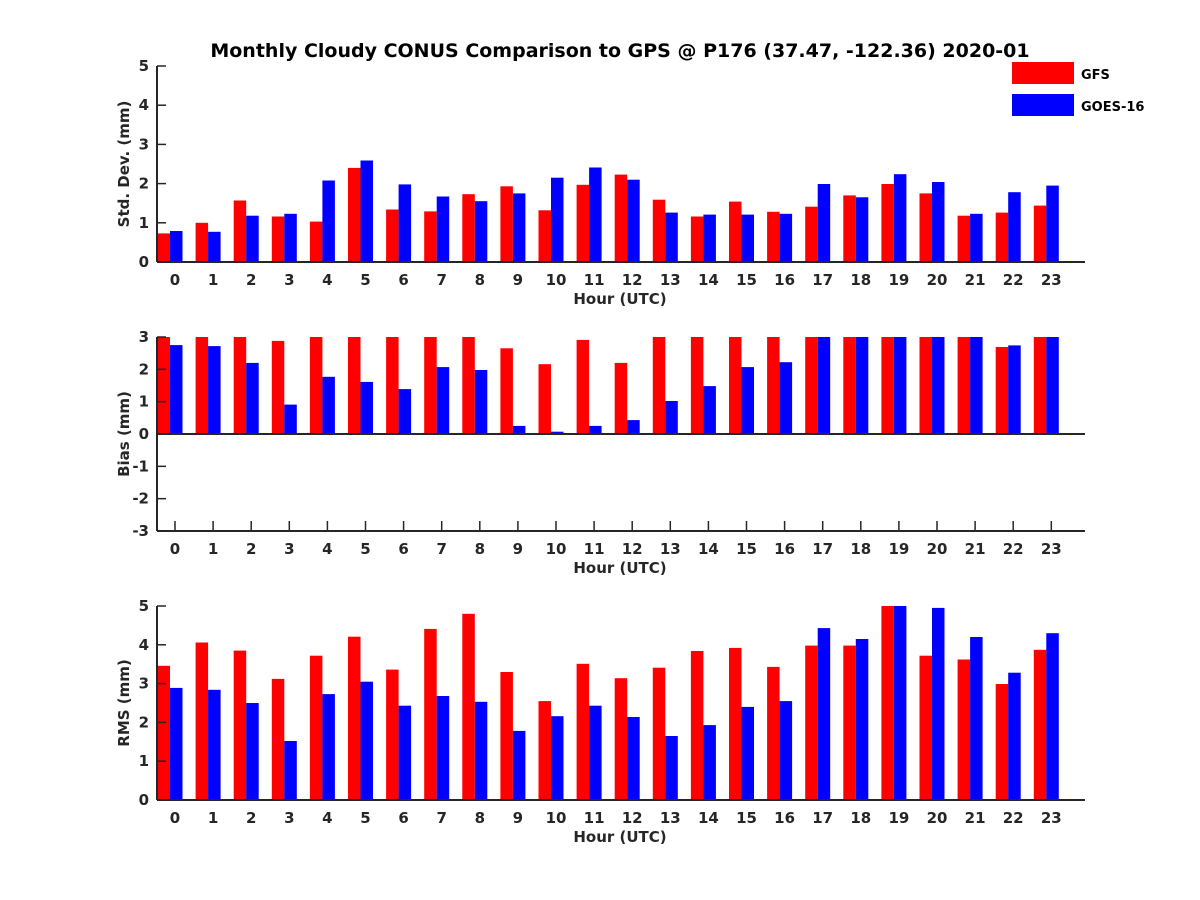 The image size is (1200, 900). Describe the element at coordinates (898, 549) in the screenshot. I see `x-tick-label-bias: 19` at that location.